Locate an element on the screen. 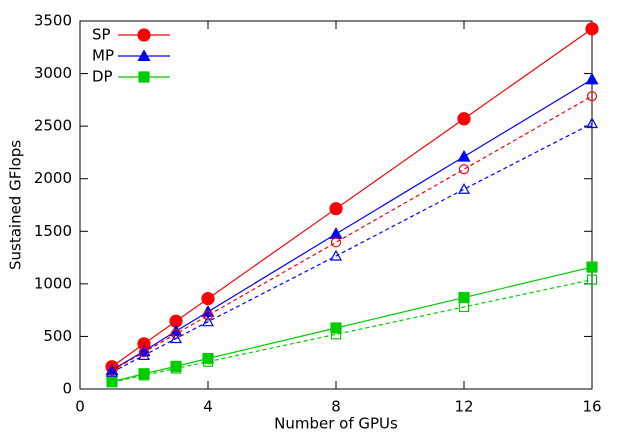 Image resolution: width=623 pixels, height=440 pixels. y-tick-label: 3000 is located at coordinates (53, 73).